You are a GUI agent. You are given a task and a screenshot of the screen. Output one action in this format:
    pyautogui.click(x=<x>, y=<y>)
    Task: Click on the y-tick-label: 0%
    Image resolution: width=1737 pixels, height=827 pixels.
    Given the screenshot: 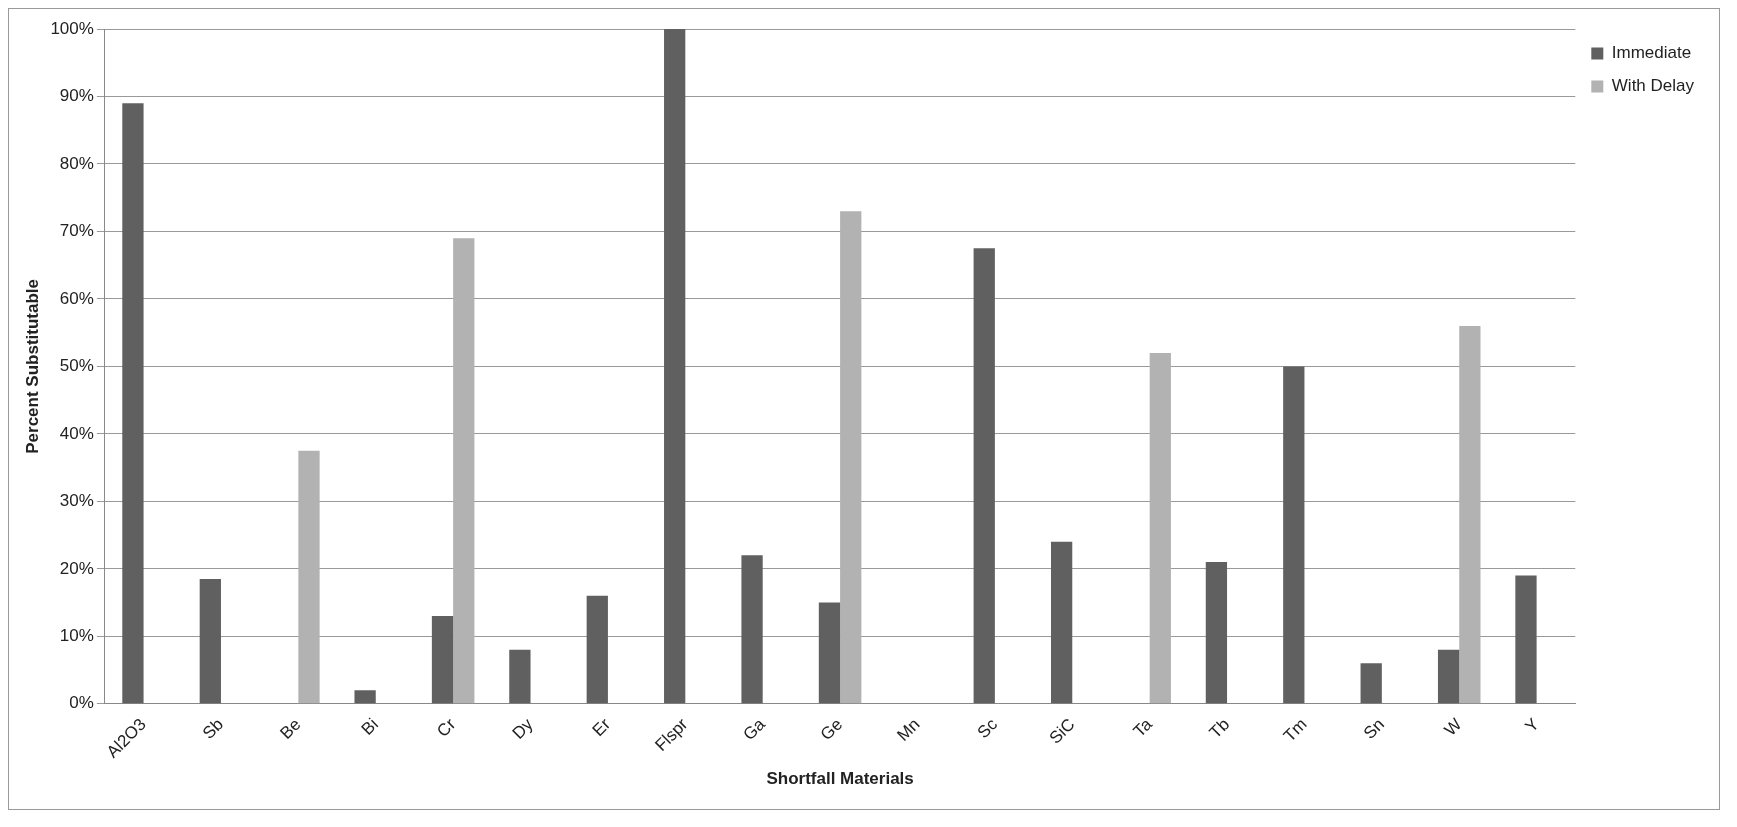 What is the action you would take?
    pyautogui.click(x=81, y=703)
    